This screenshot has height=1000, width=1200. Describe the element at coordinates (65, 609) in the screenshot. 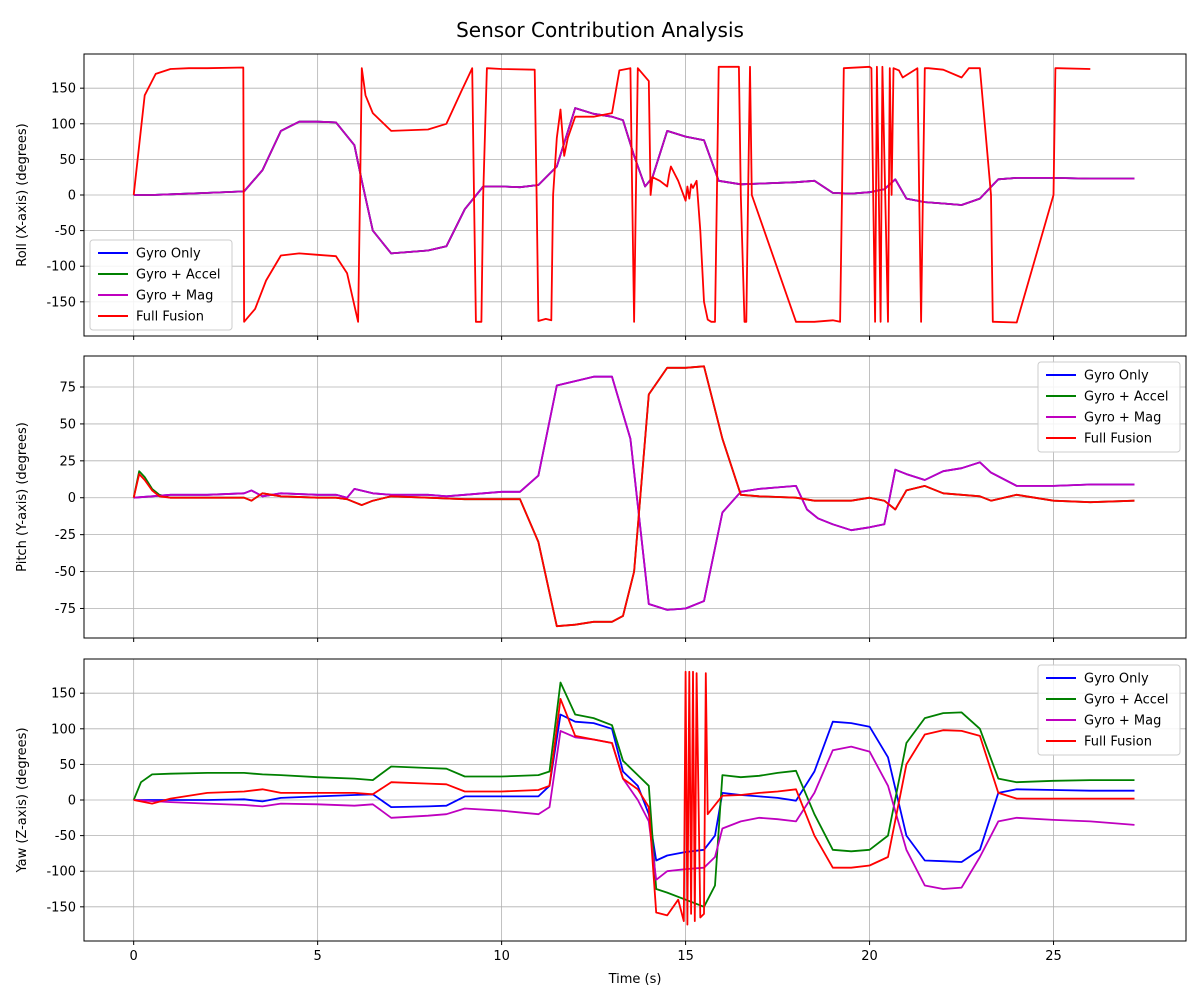

I see `y-tick-label: -75` at that location.